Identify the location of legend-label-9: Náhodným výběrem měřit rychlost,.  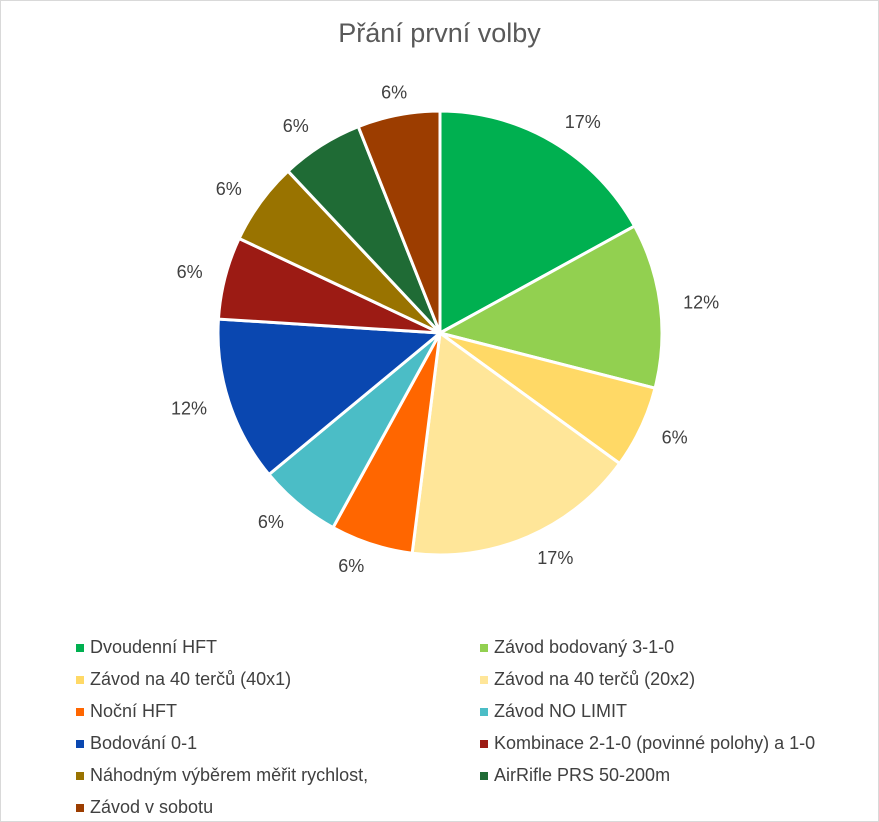
(229, 775).